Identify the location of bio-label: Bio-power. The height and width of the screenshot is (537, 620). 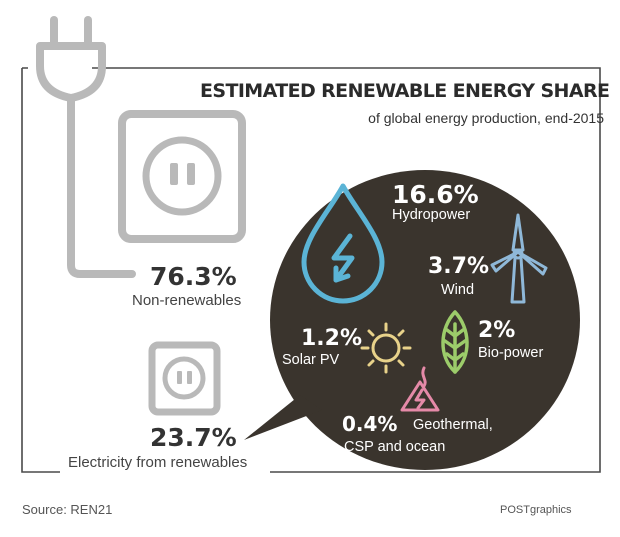
(511, 353).